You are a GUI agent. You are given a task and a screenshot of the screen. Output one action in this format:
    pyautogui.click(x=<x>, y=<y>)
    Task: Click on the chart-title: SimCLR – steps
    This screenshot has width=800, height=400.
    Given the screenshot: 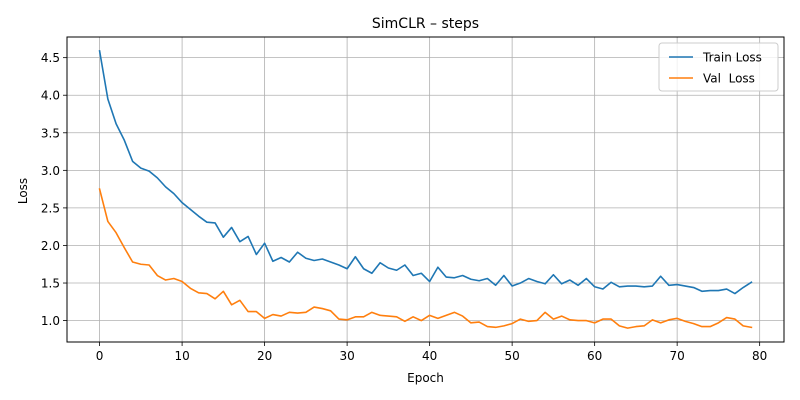 What is the action you would take?
    pyautogui.click(x=425, y=24)
    